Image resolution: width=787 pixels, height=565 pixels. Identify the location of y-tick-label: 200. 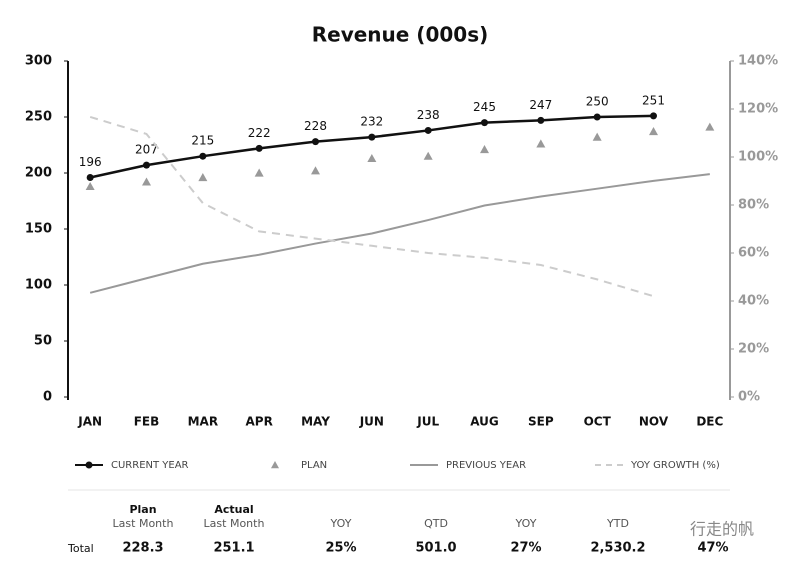
(38, 173).